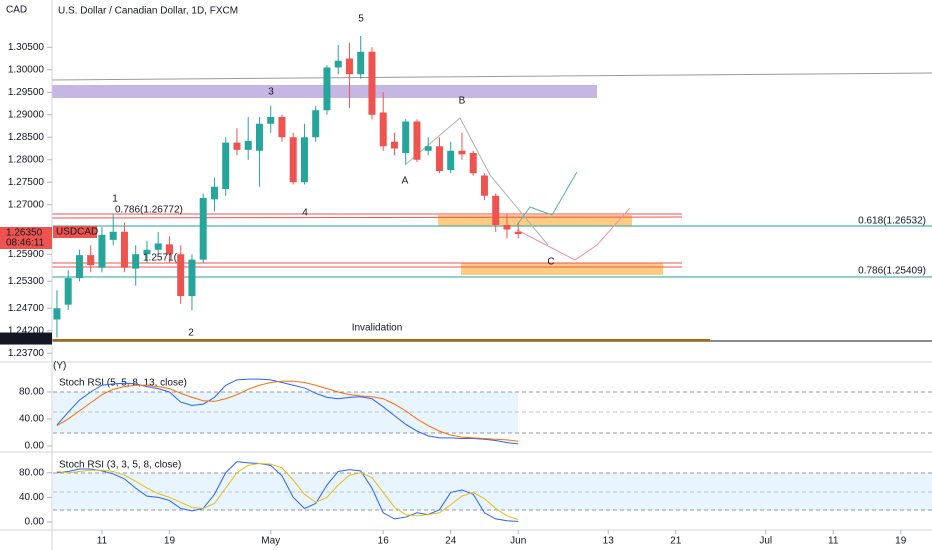 Image resolution: width=932 pixels, height=550 pixels. I want to click on x-tick-label: 16, so click(384, 541).